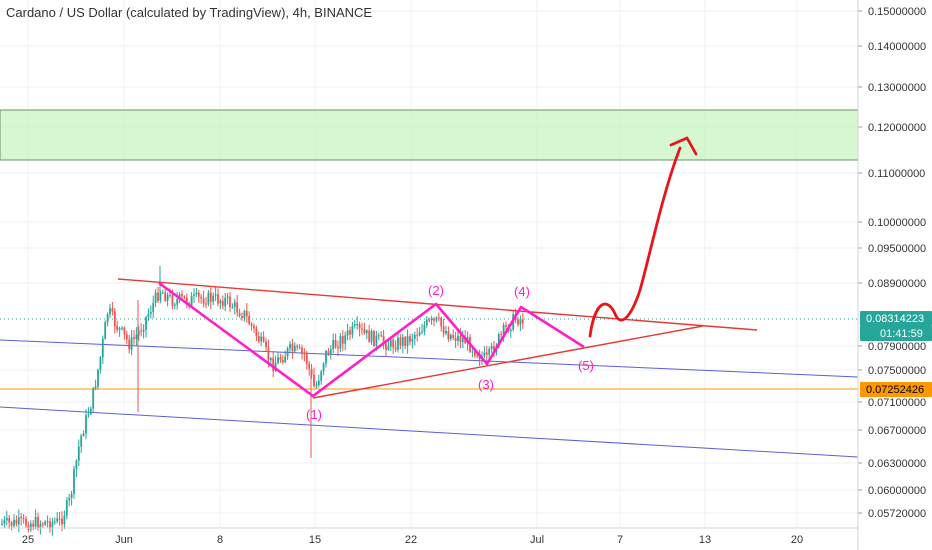 The width and height of the screenshot is (932, 550). I want to click on price-tick-label: 0.09500000, so click(897, 249).